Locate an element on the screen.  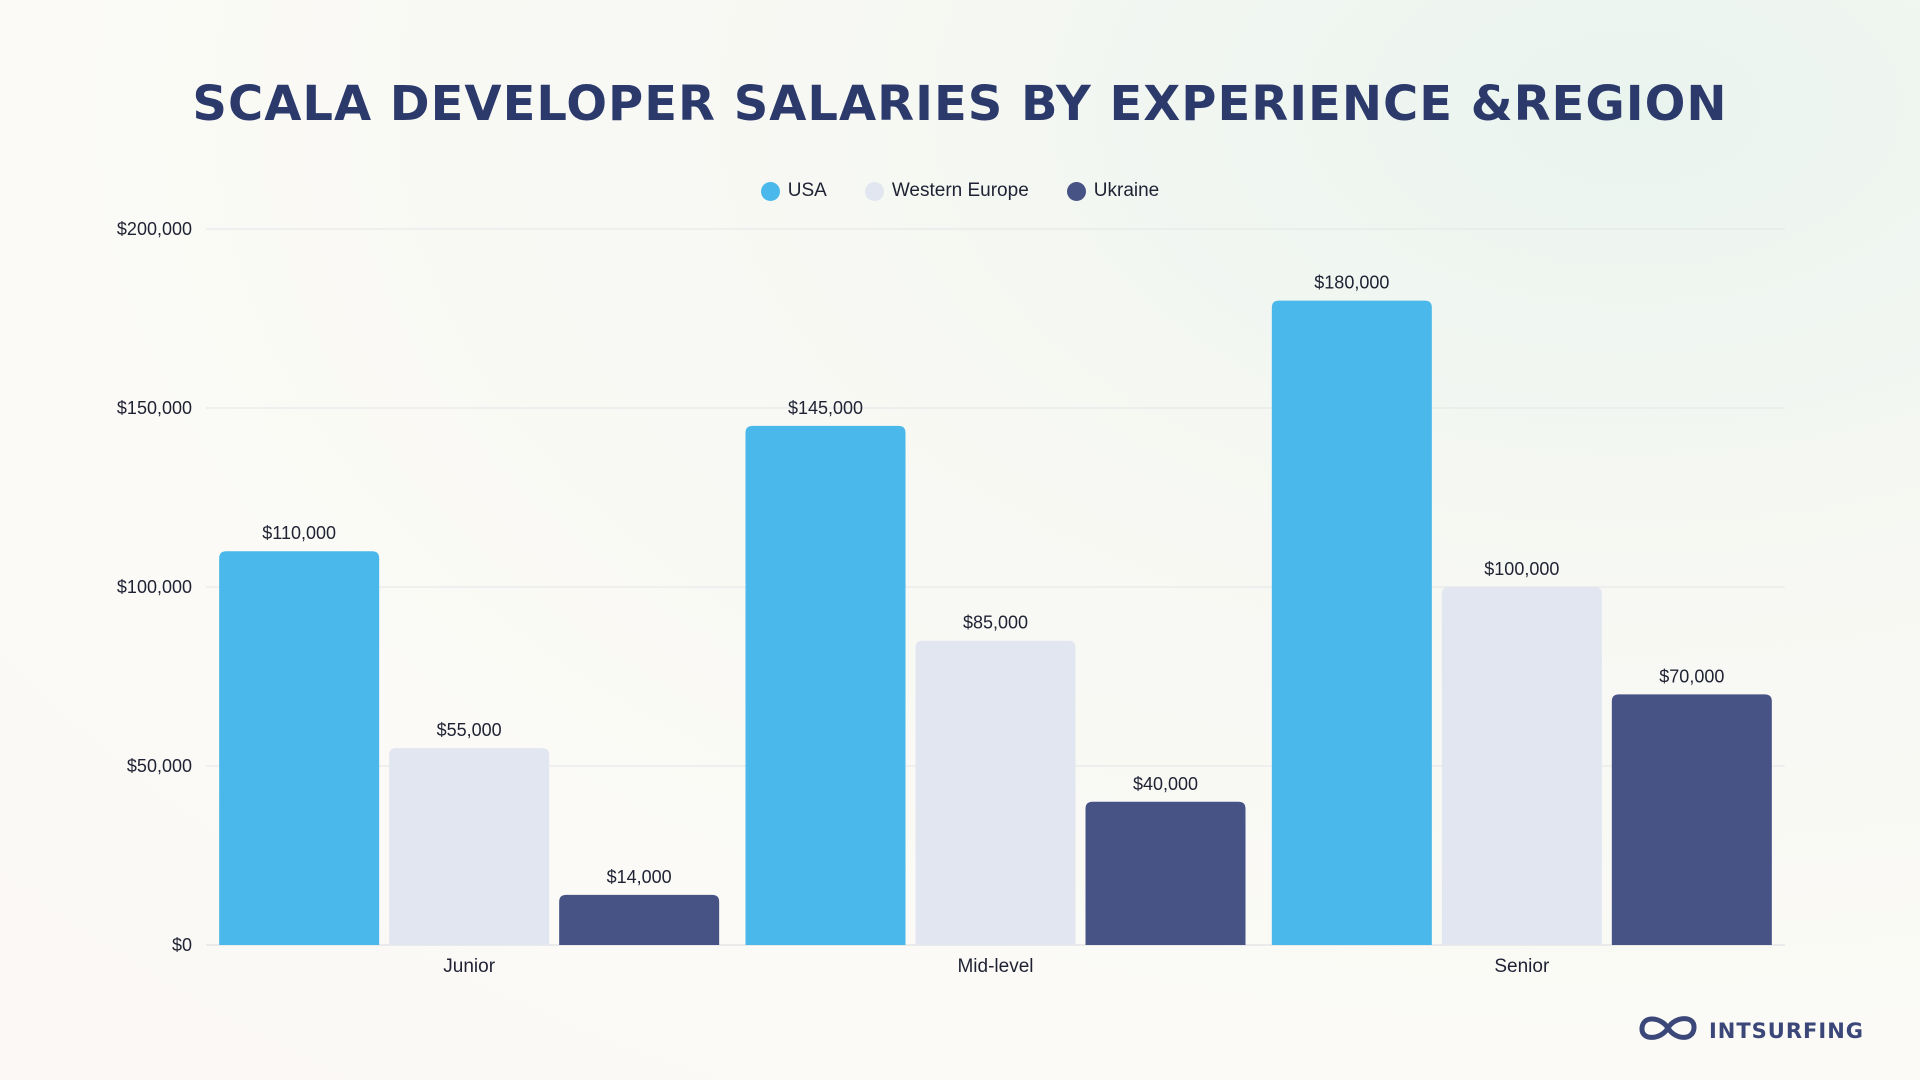
bar-ukraine-mid-level is located at coordinates (1165, 873).